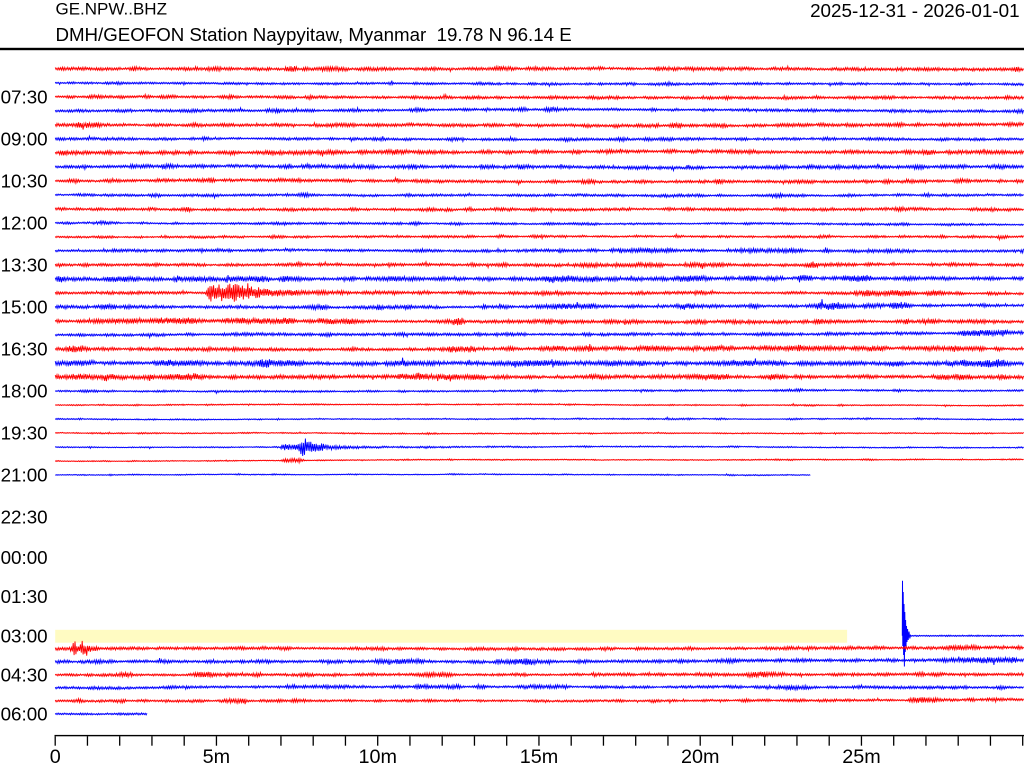  What do you see at coordinates (24, 557) in the screenshot?
I see `svg-text: 00:00` at bounding box center [24, 557].